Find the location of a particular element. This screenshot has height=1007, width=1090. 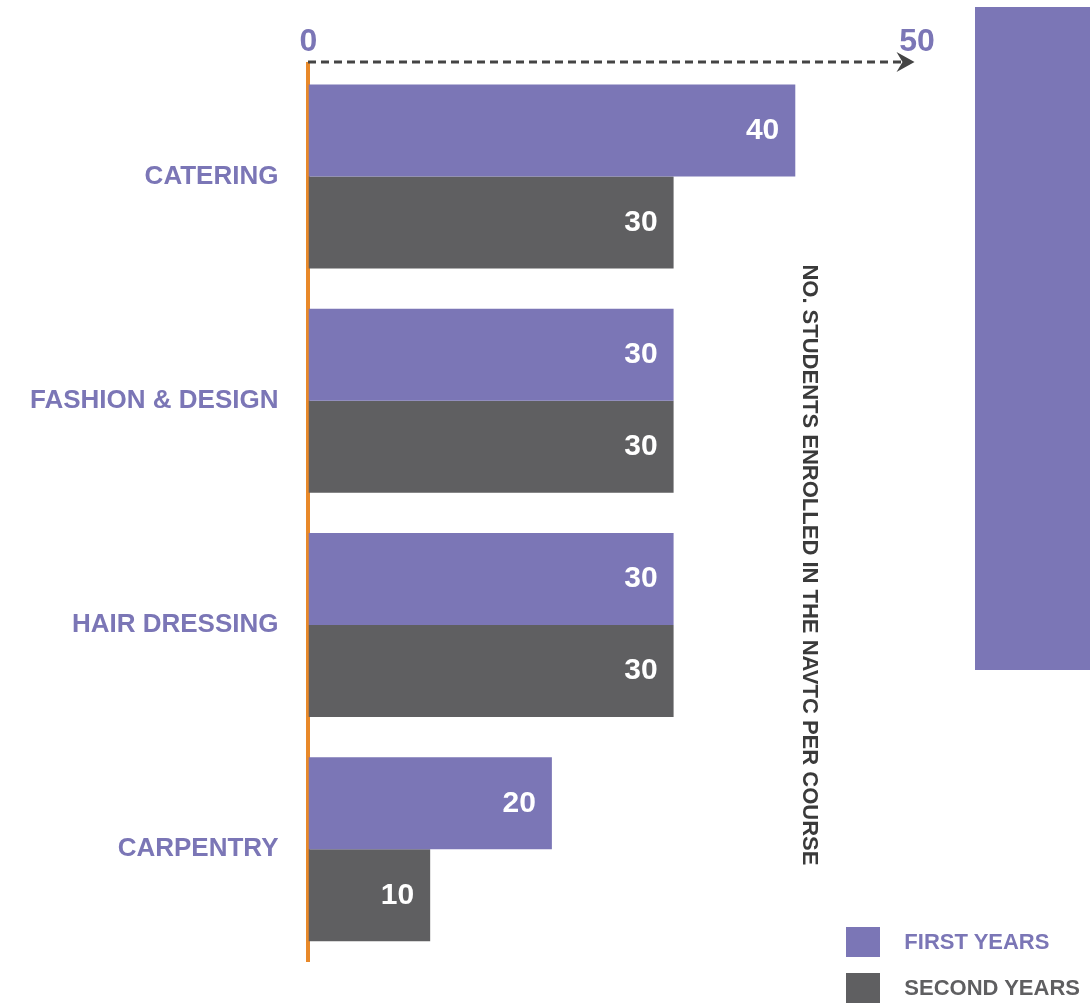

x-tick-label: 50 is located at coordinates (917, 40).